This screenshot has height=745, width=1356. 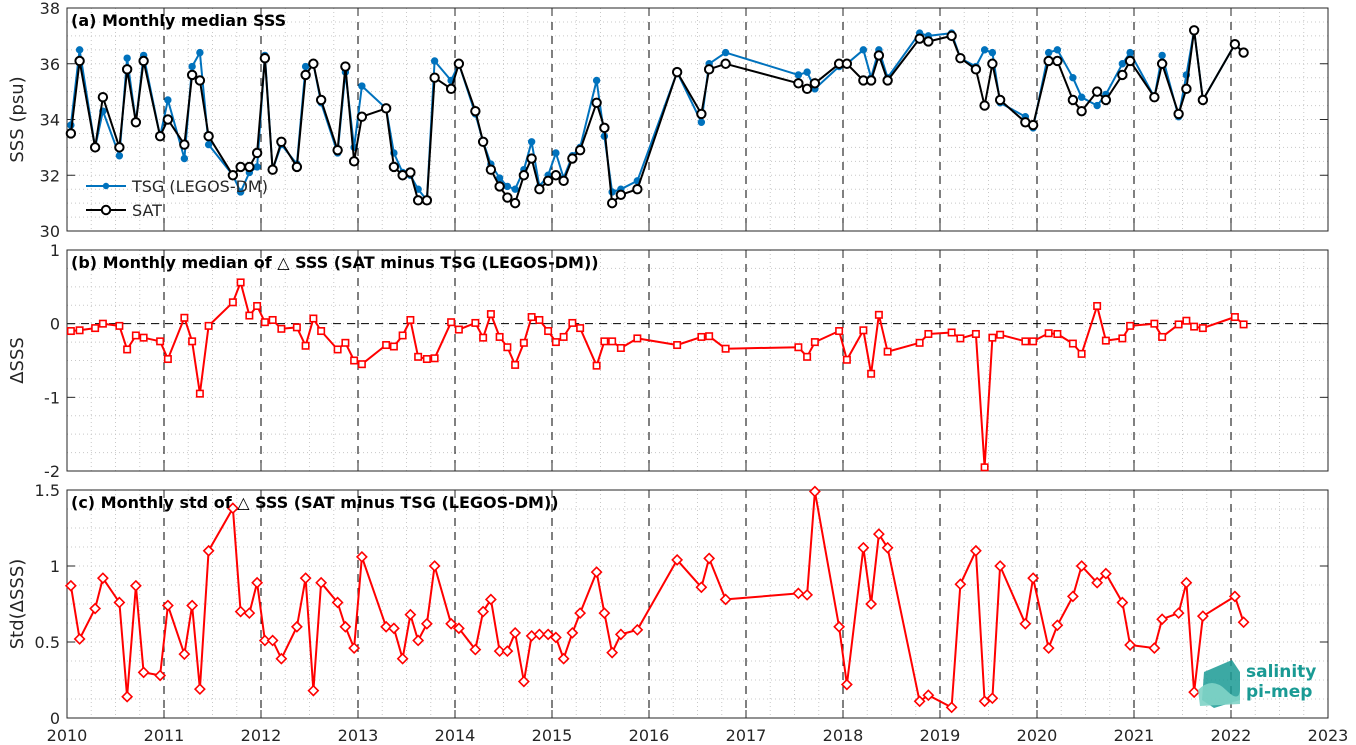 What do you see at coordinates (552, 735) in the screenshot?
I see `x-tick-label: 2015` at bounding box center [552, 735].